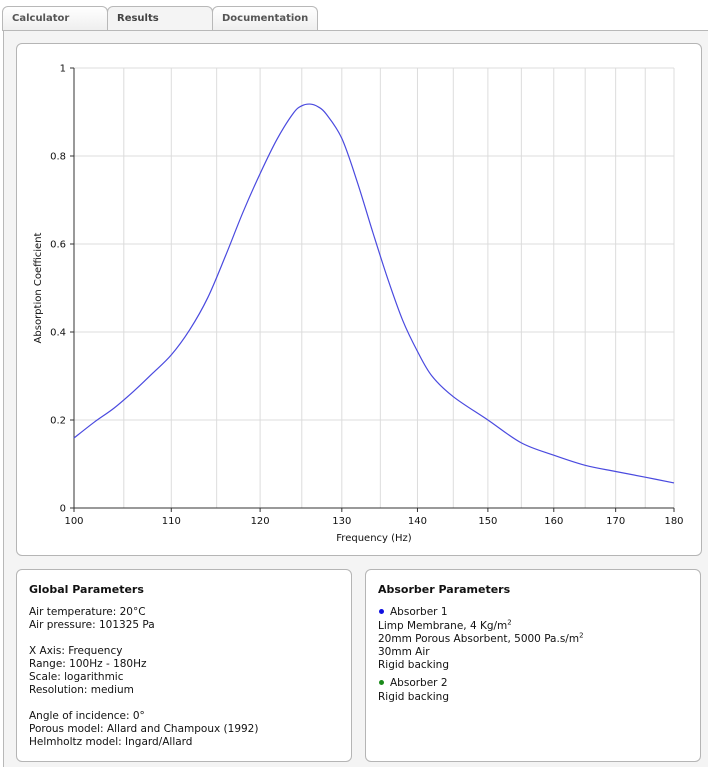 Image resolution: width=708 pixels, height=767 pixels. What do you see at coordinates (87, 716) in the screenshot?
I see `angle-of-incidence: Angle of incidence: 0°` at bounding box center [87, 716].